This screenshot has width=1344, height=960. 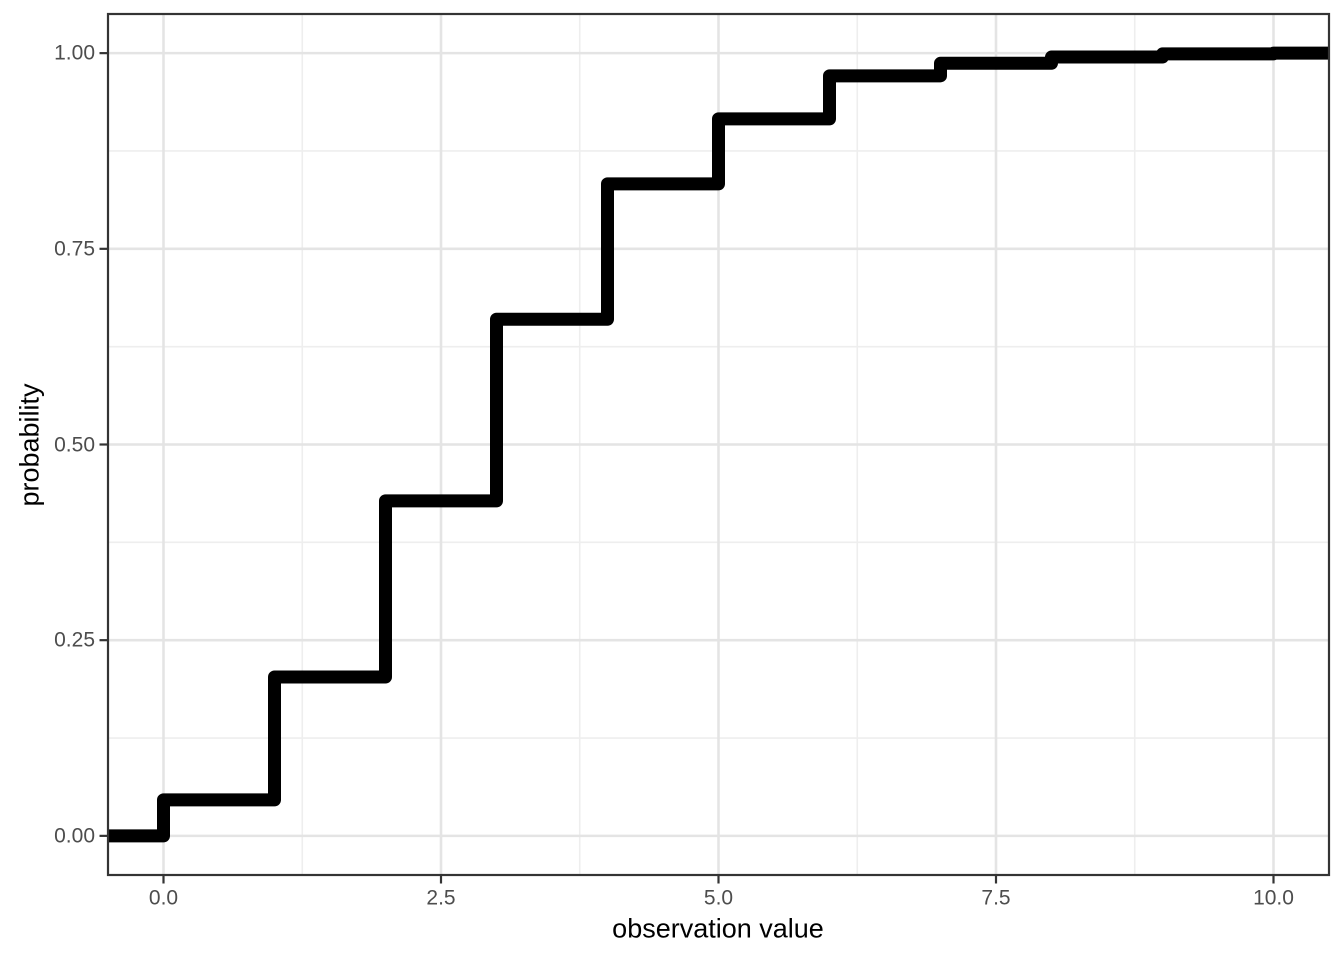 What do you see at coordinates (74, 444) in the screenshot?
I see `y-tick-label: 0.50` at bounding box center [74, 444].